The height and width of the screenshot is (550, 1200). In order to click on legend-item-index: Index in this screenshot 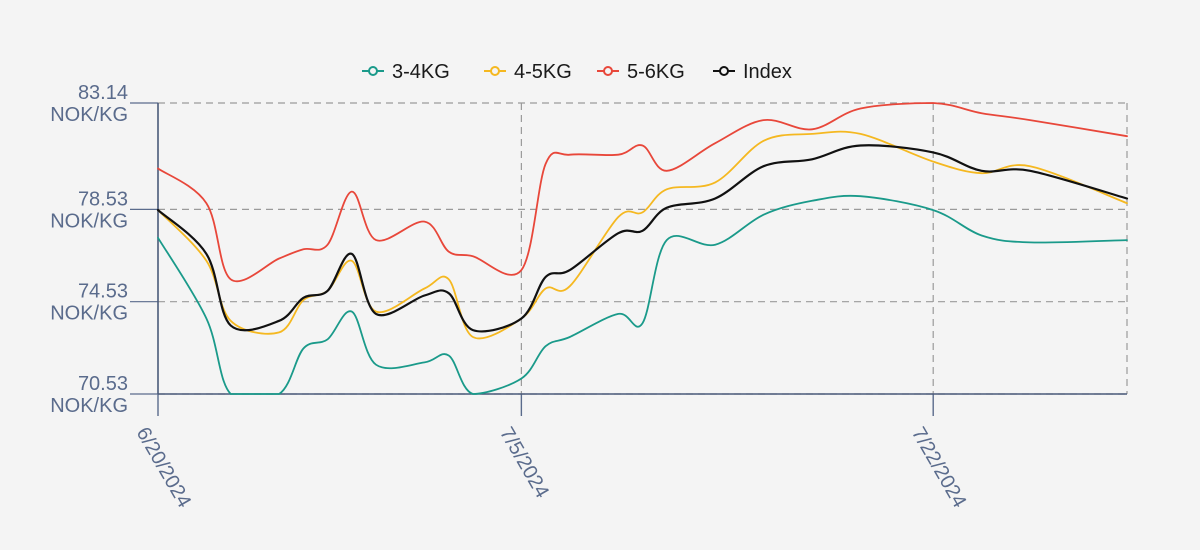, I will do `click(752, 72)`.